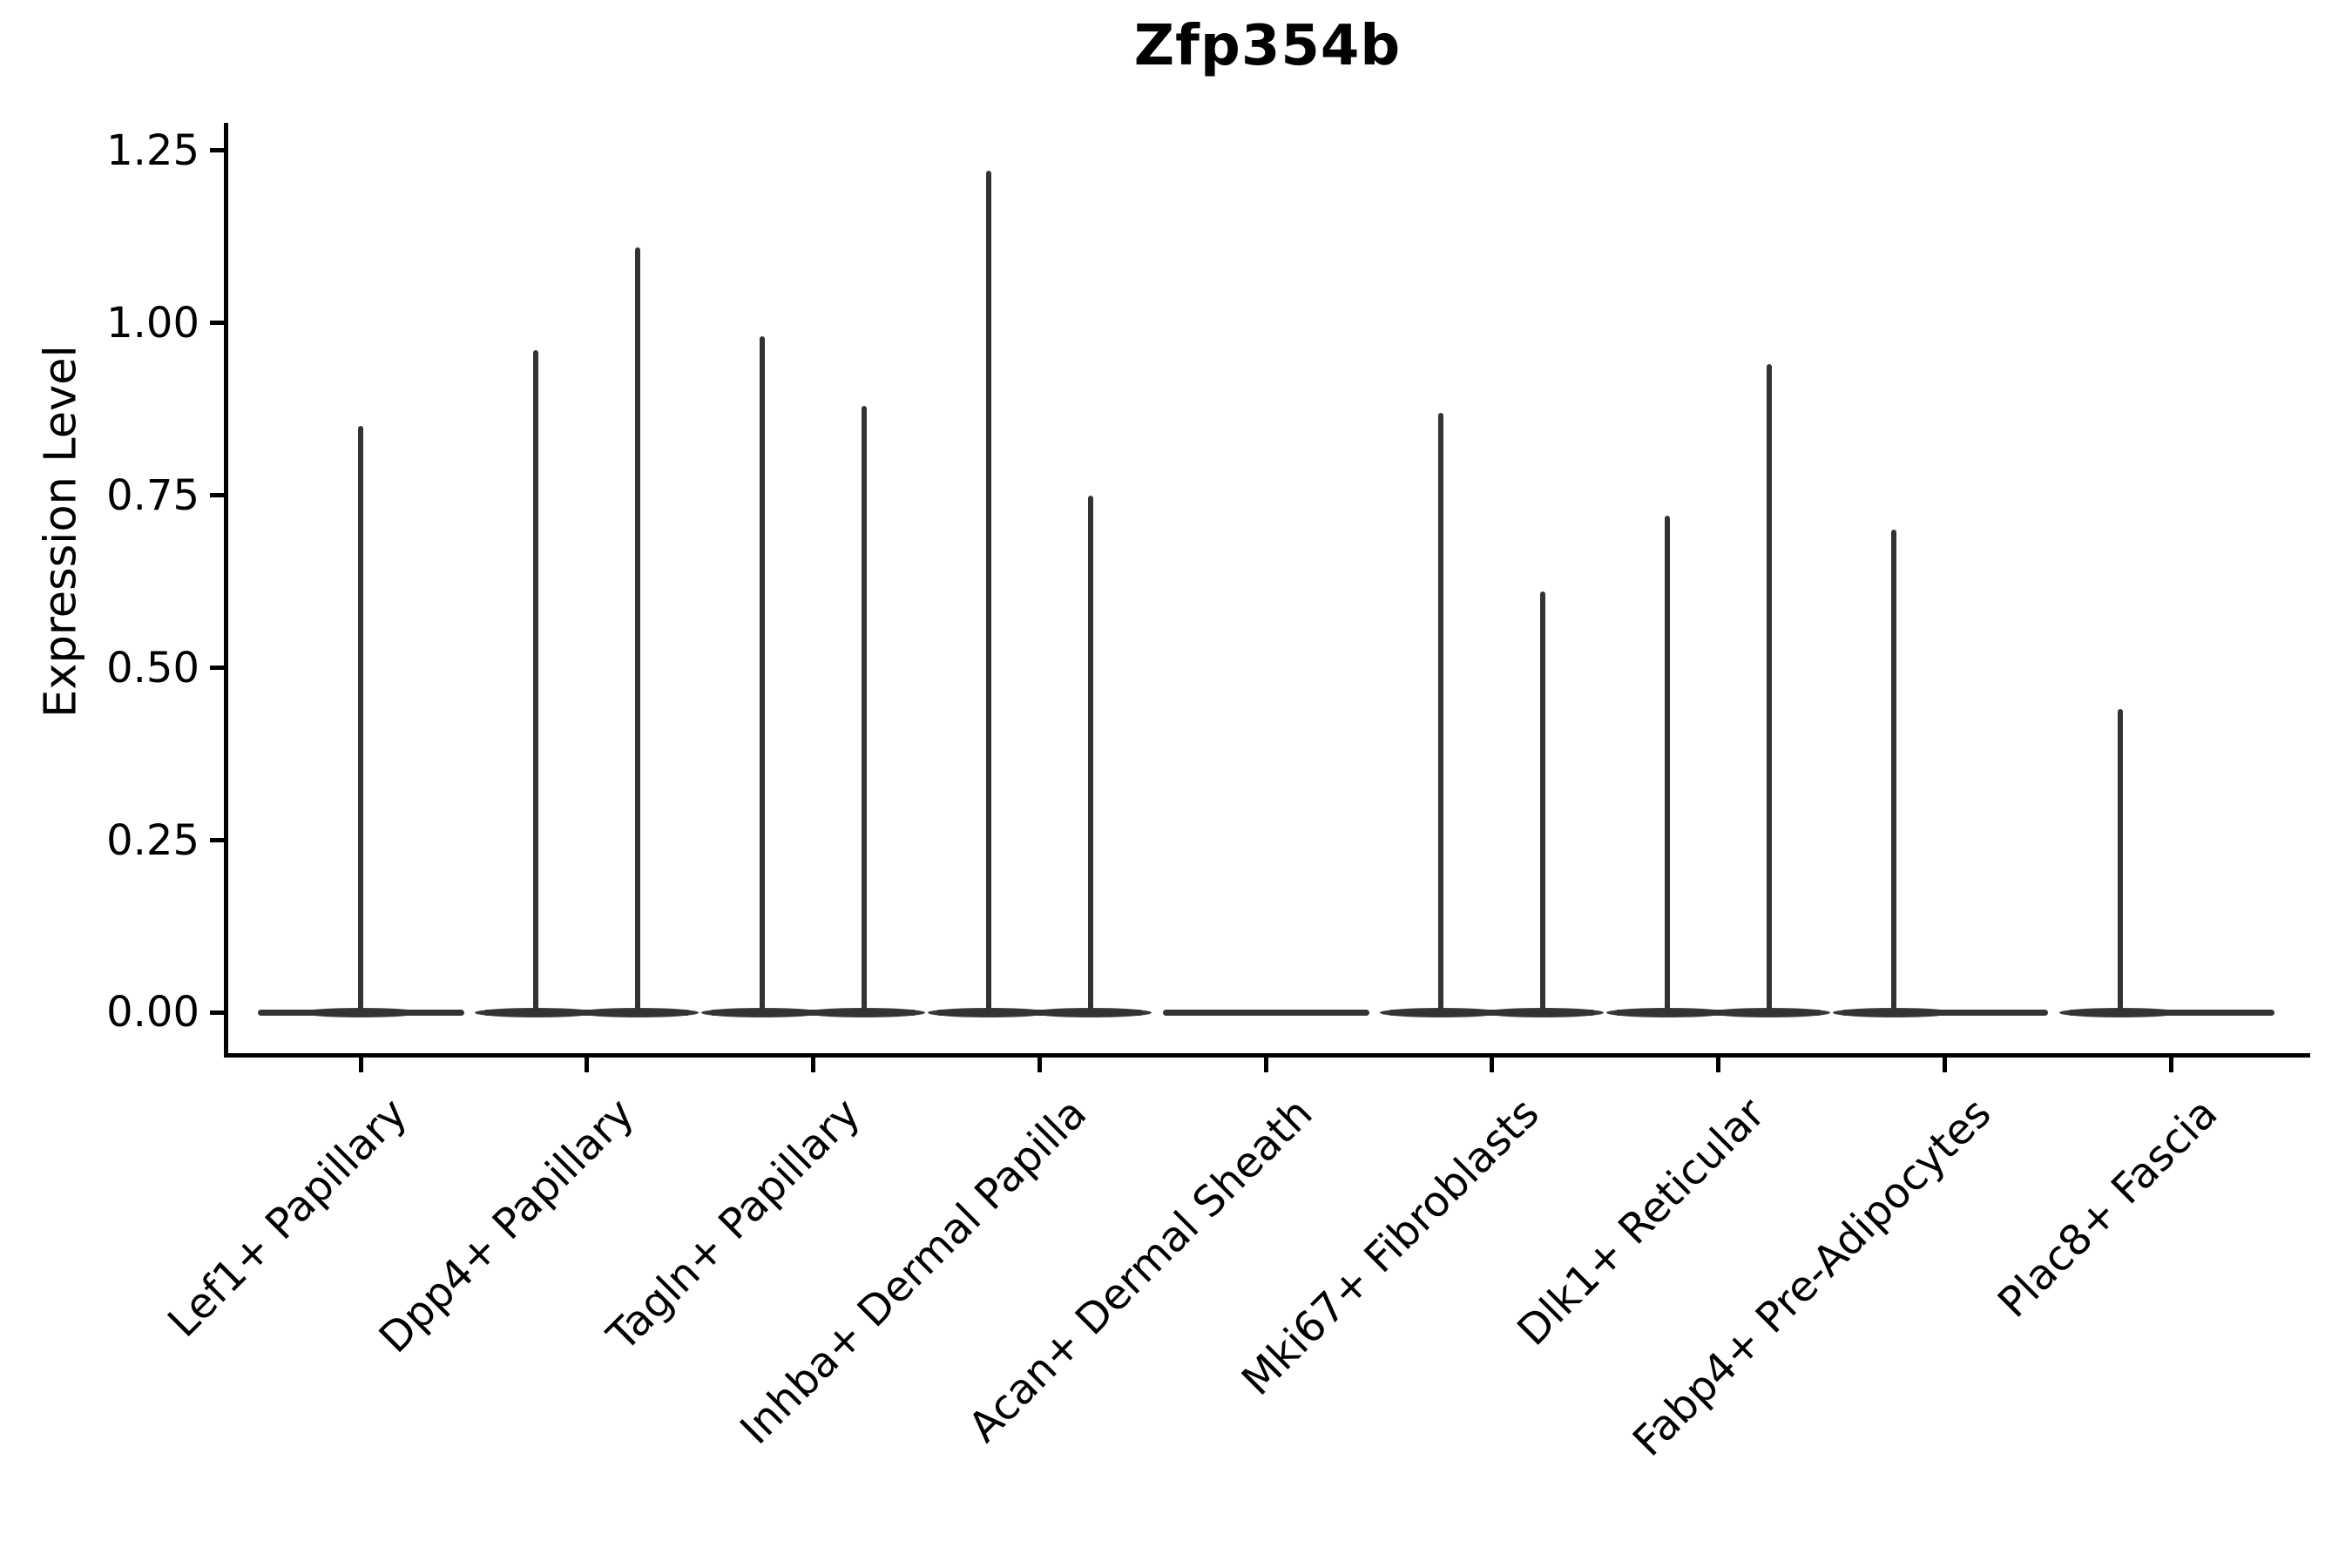  Describe the element at coordinates (1267, 46) in the screenshot. I see `chart-title: Zfp354b` at that location.